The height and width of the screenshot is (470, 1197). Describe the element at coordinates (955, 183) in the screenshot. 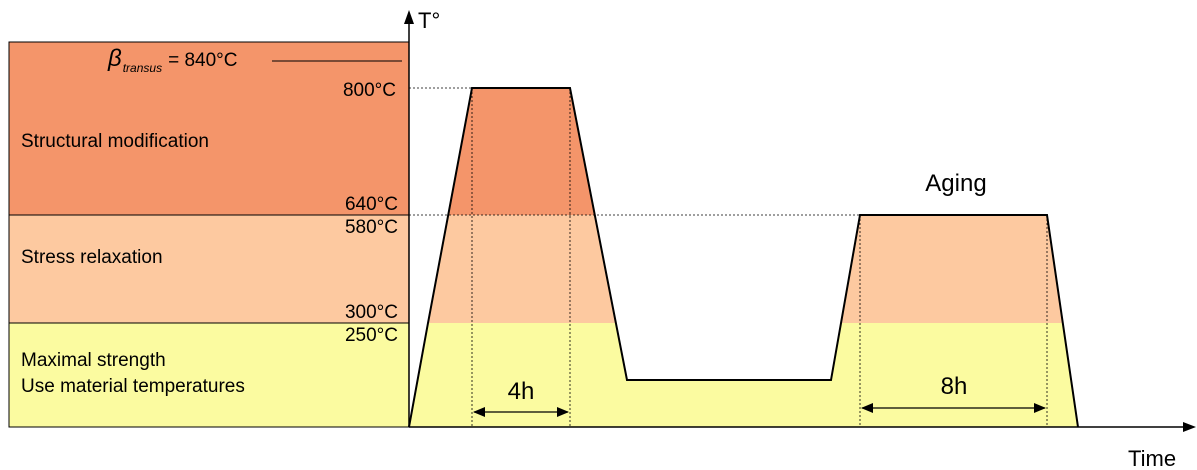

I see `aging-label: Aging` at that location.